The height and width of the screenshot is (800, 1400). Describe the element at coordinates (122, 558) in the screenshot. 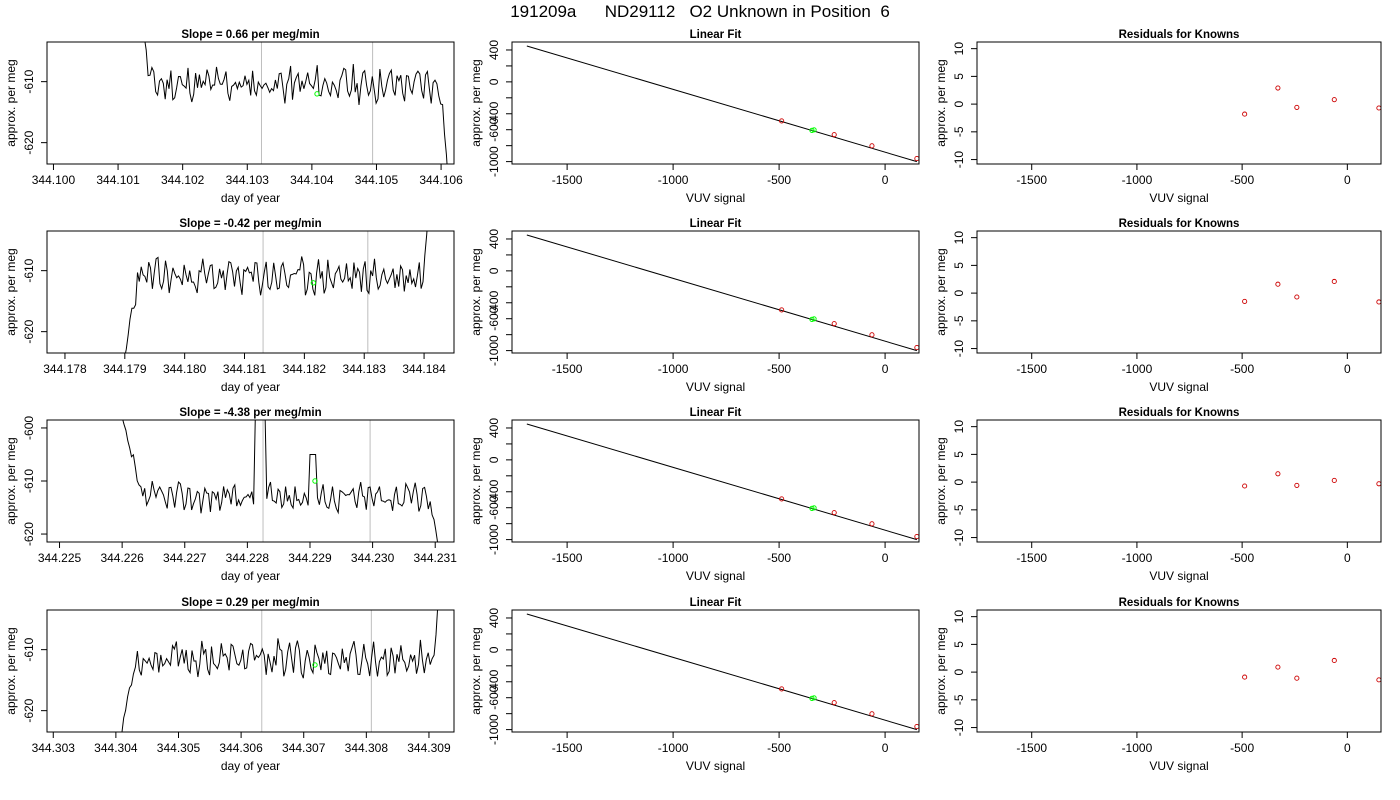

I see `x-tick-label: 344.226` at that location.